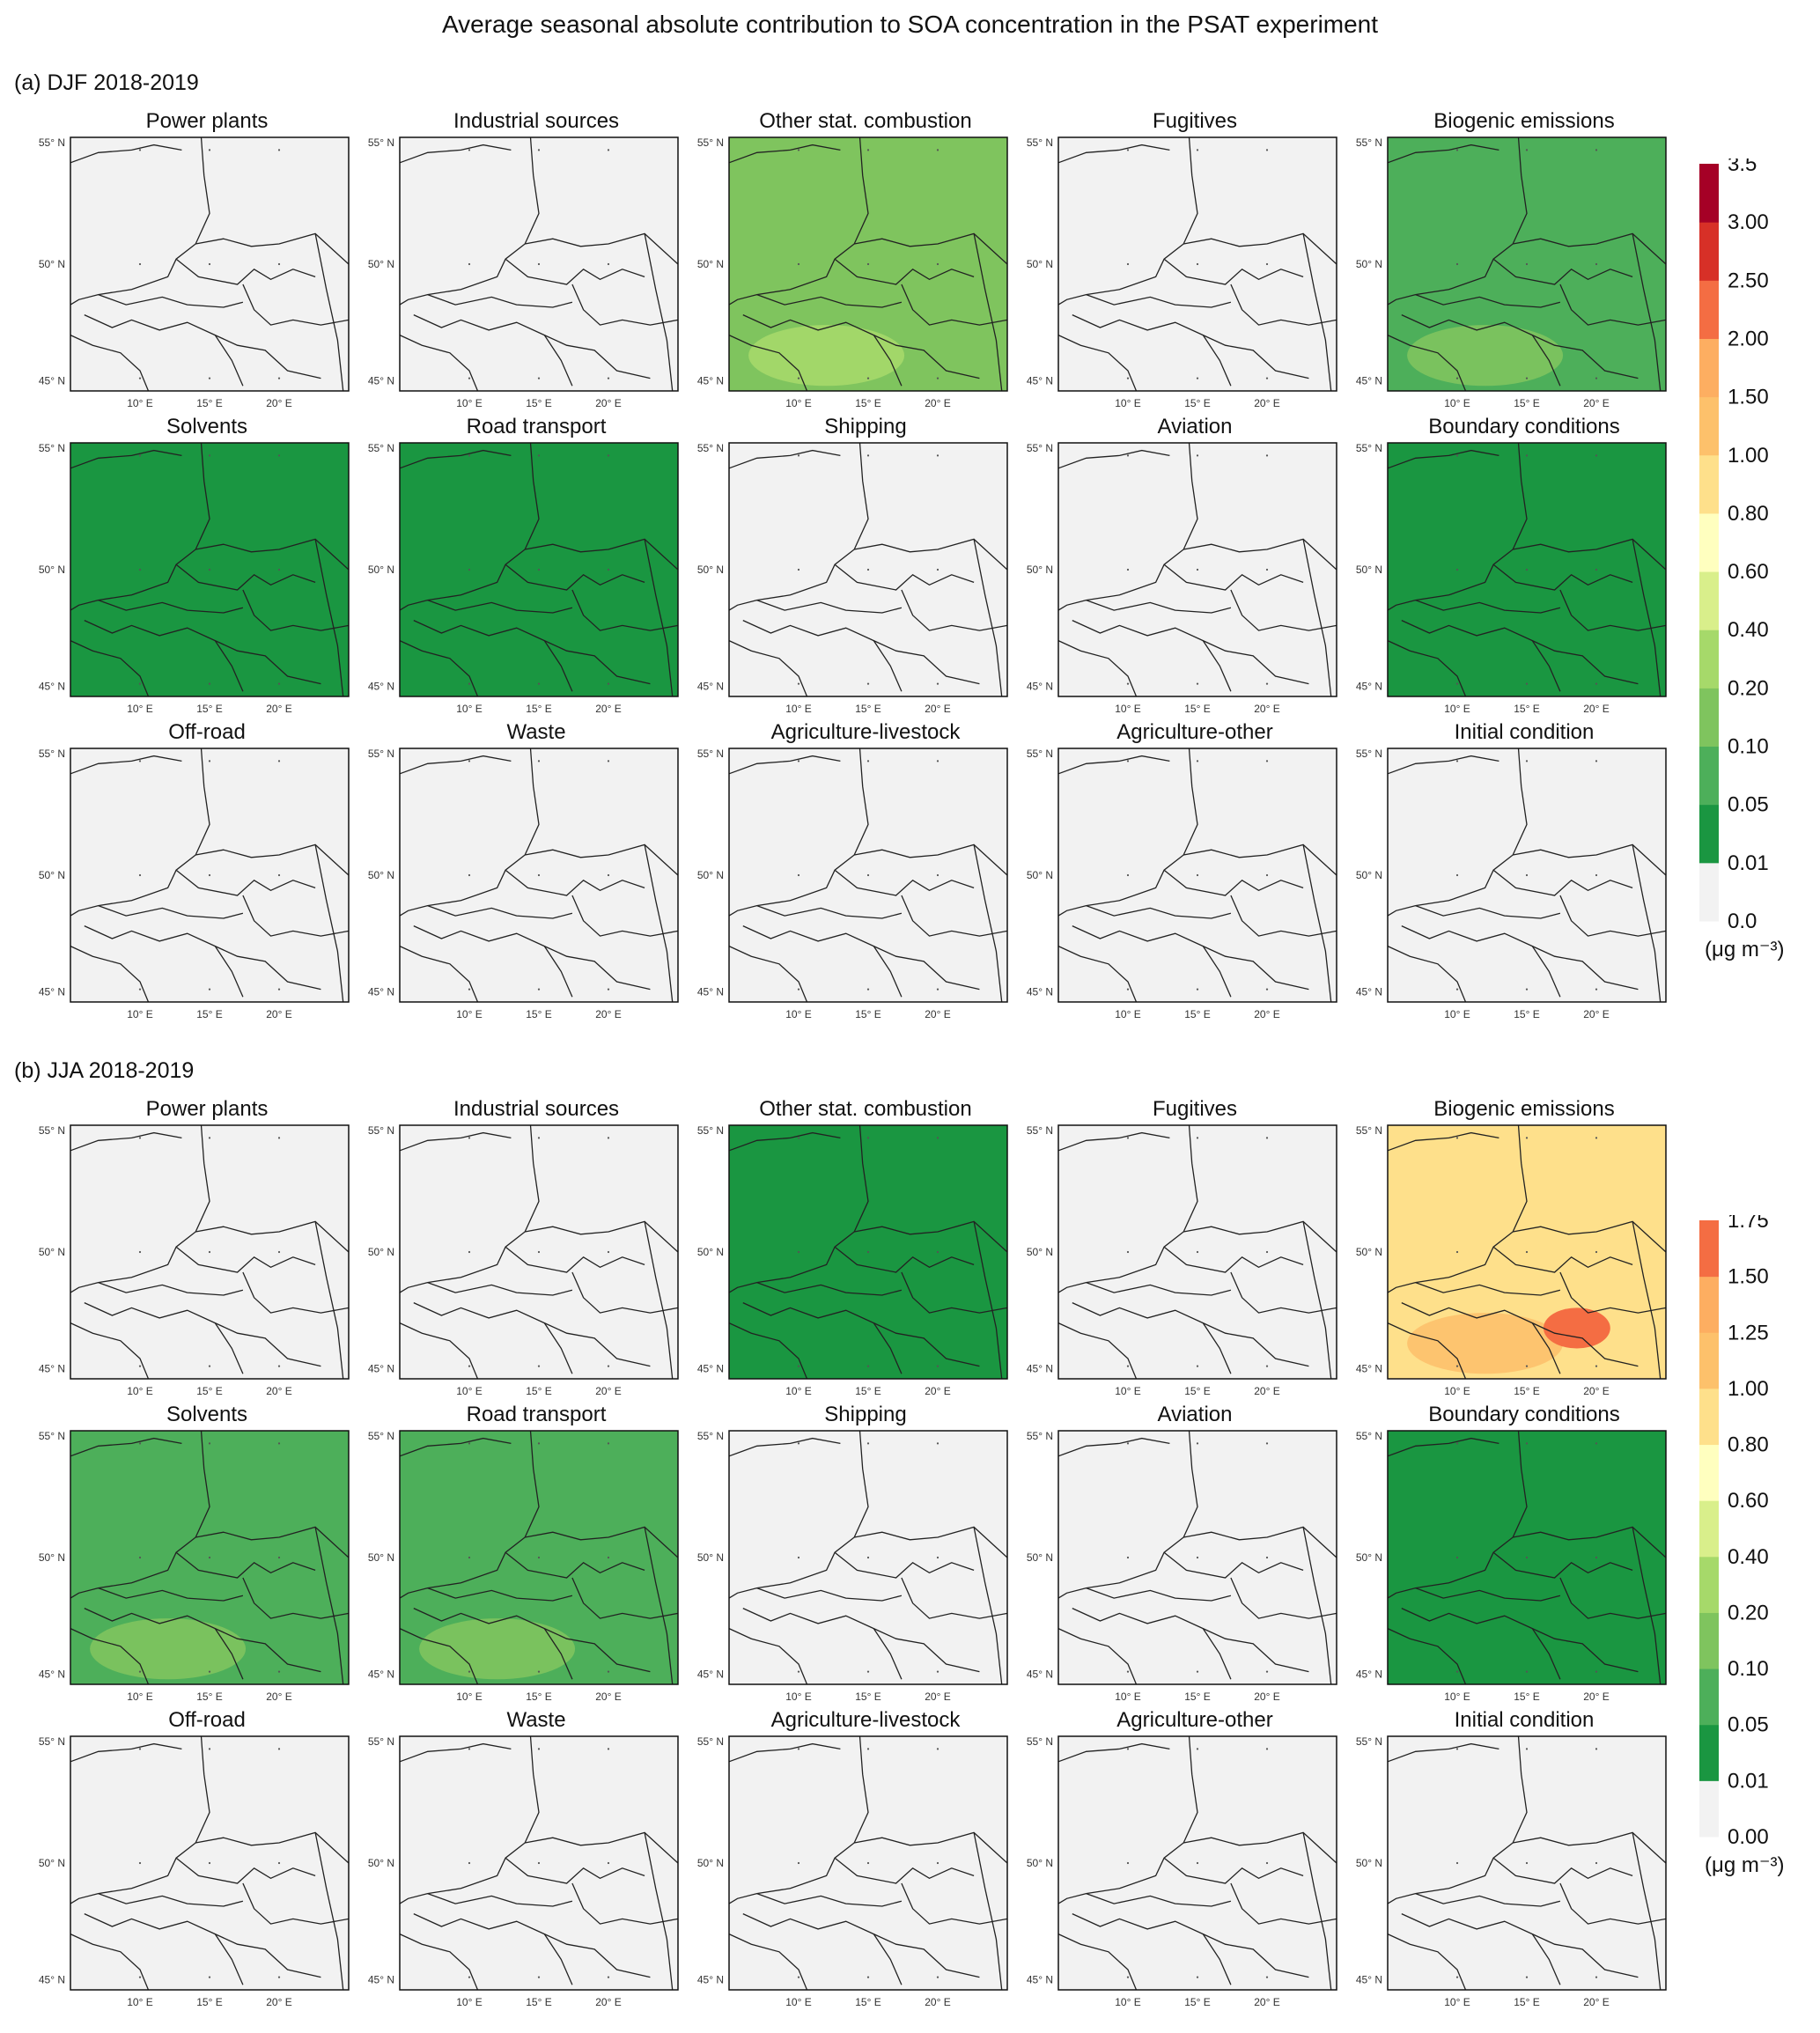 The width and height of the screenshot is (1820, 2033). I want to click on panel-title: Biogenic emissions, so click(1524, 1109).